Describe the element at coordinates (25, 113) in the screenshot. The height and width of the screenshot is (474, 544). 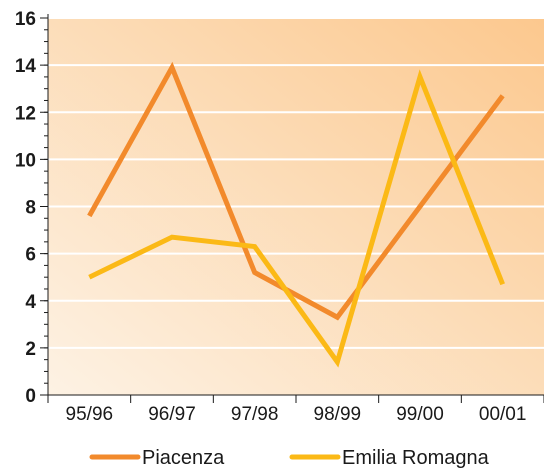
I see `y-tick-label: 12` at that location.